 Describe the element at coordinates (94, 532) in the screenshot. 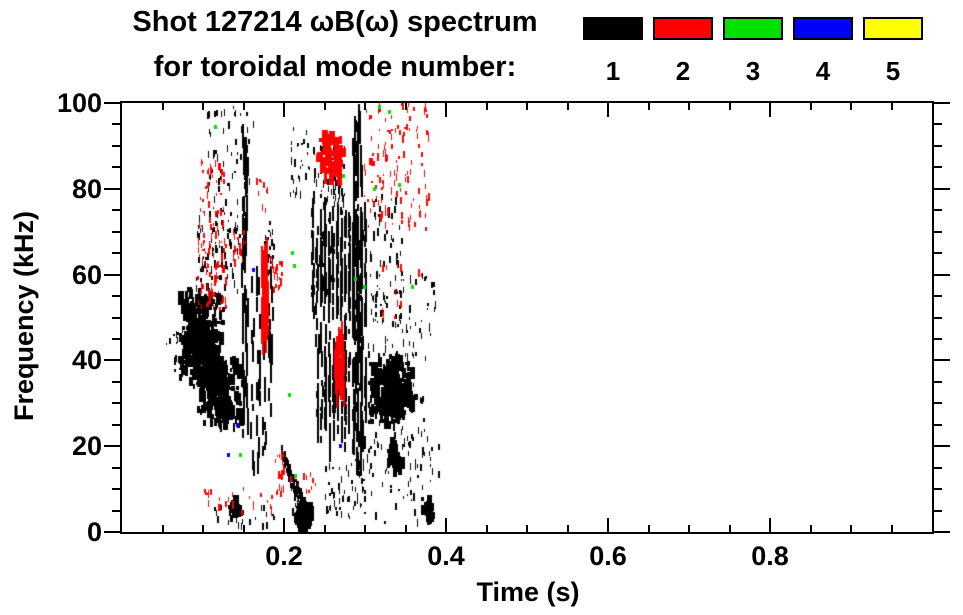

I see `y-tick-label-0: 0` at that location.